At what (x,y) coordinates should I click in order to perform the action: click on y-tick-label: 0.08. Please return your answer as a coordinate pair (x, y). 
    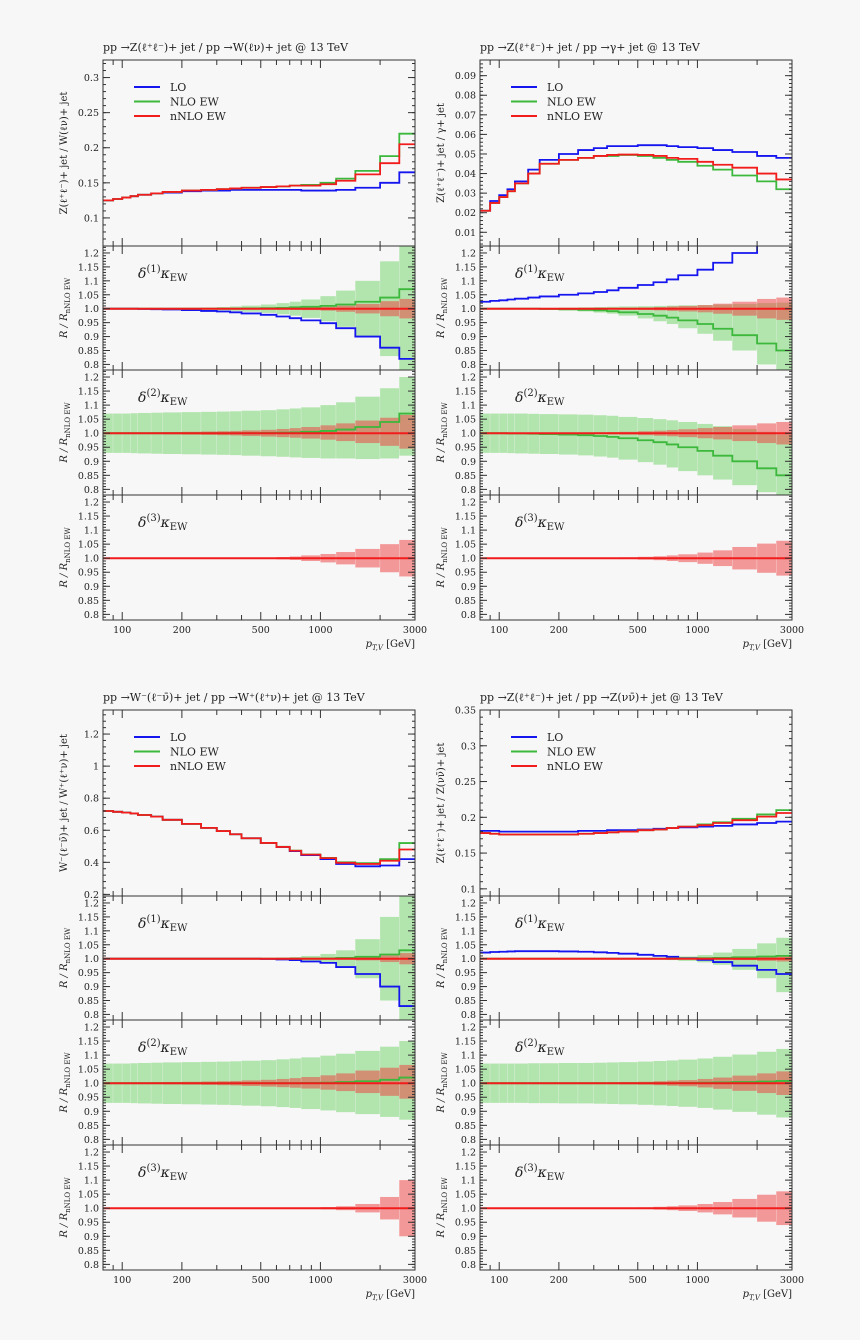
    Looking at the image, I should click on (465, 96).